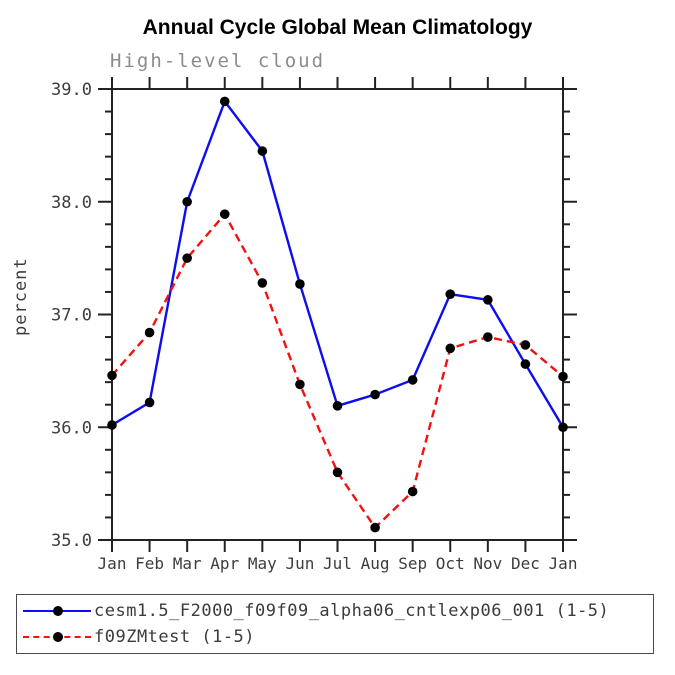 The image size is (675, 675). Describe the element at coordinates (71, 316) in the screenshot. I see `y-tick-label: 37.0` at that location.